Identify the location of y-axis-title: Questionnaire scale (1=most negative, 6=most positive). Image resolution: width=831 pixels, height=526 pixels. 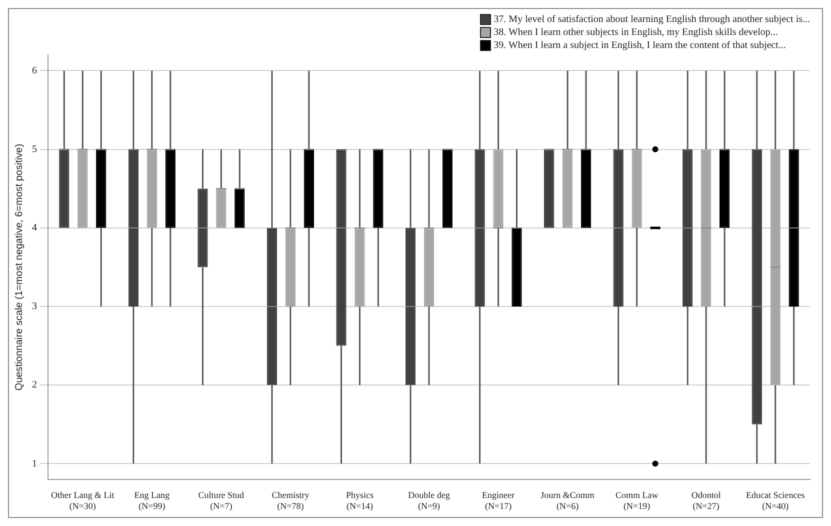
(19, 267).